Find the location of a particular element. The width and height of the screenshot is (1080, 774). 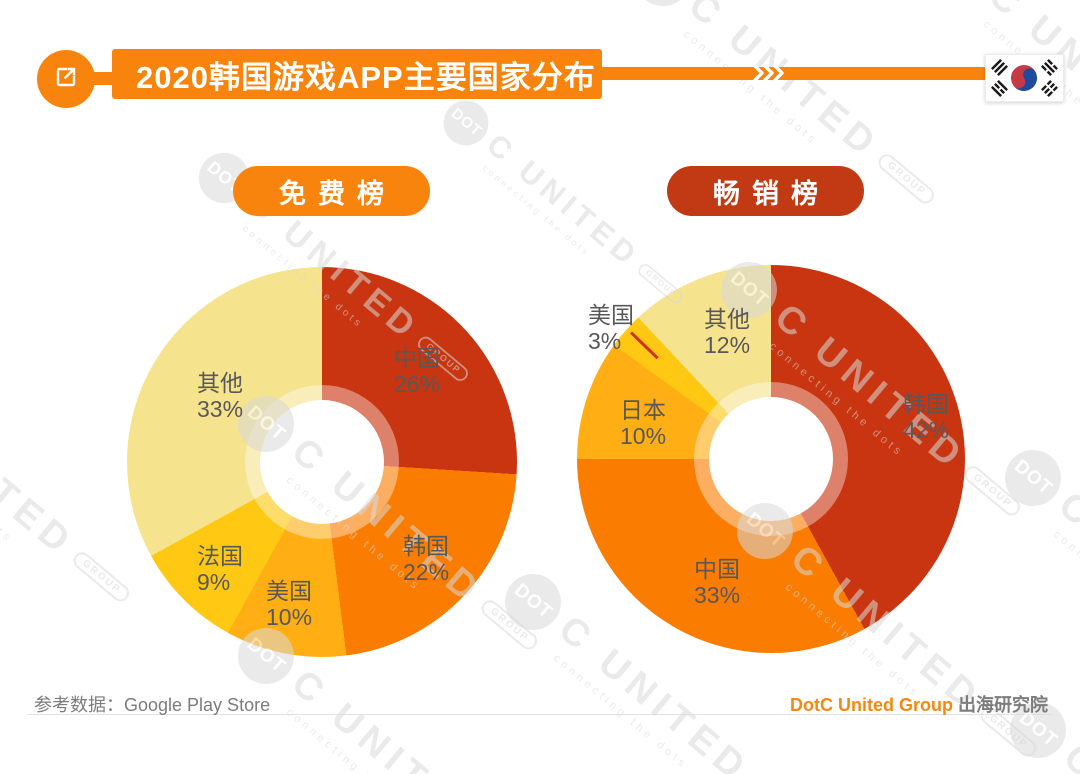

publisher-suffix: 出海研究院 is located at coordinates (1000, 705).